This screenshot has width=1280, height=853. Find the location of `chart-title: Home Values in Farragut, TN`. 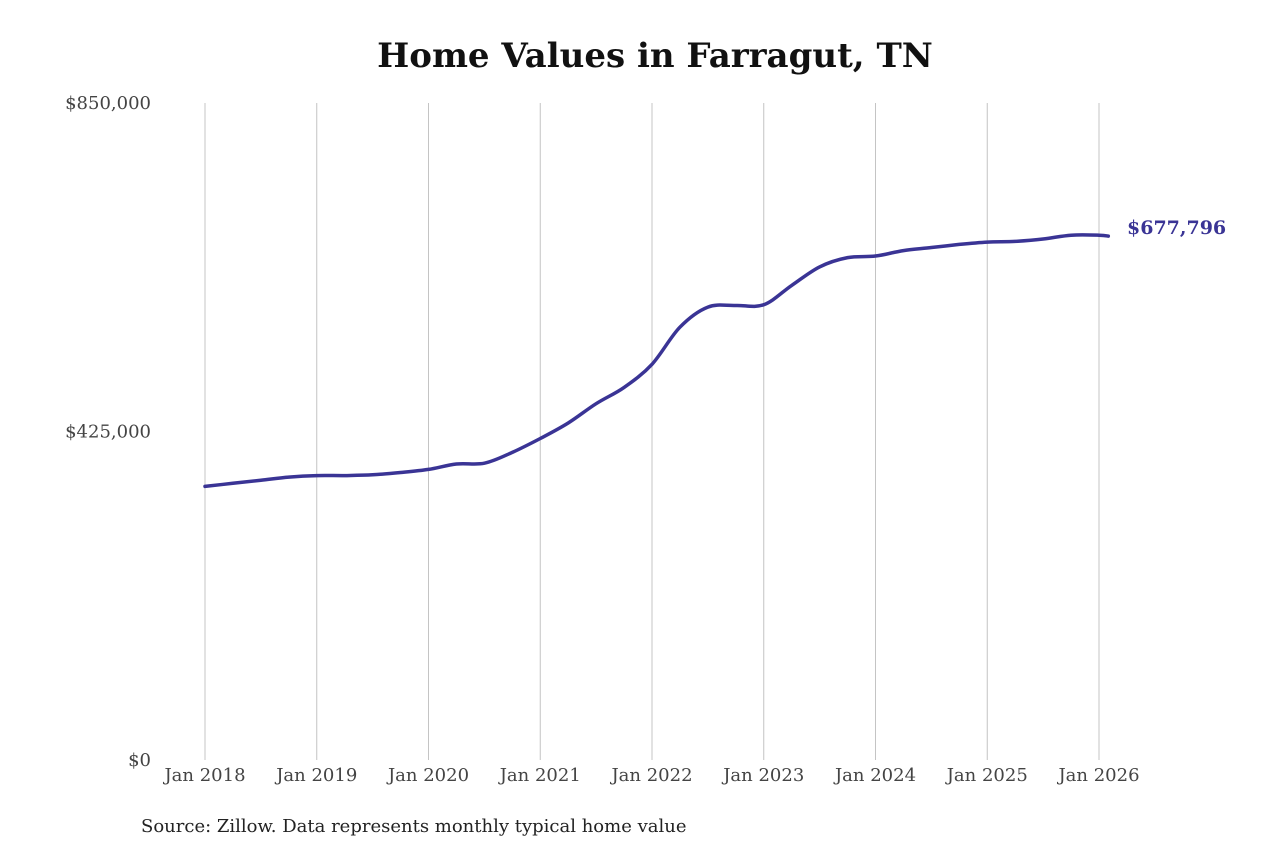

chart-title: Home Values in Farragut, TN is located at coordinates (655, 56).